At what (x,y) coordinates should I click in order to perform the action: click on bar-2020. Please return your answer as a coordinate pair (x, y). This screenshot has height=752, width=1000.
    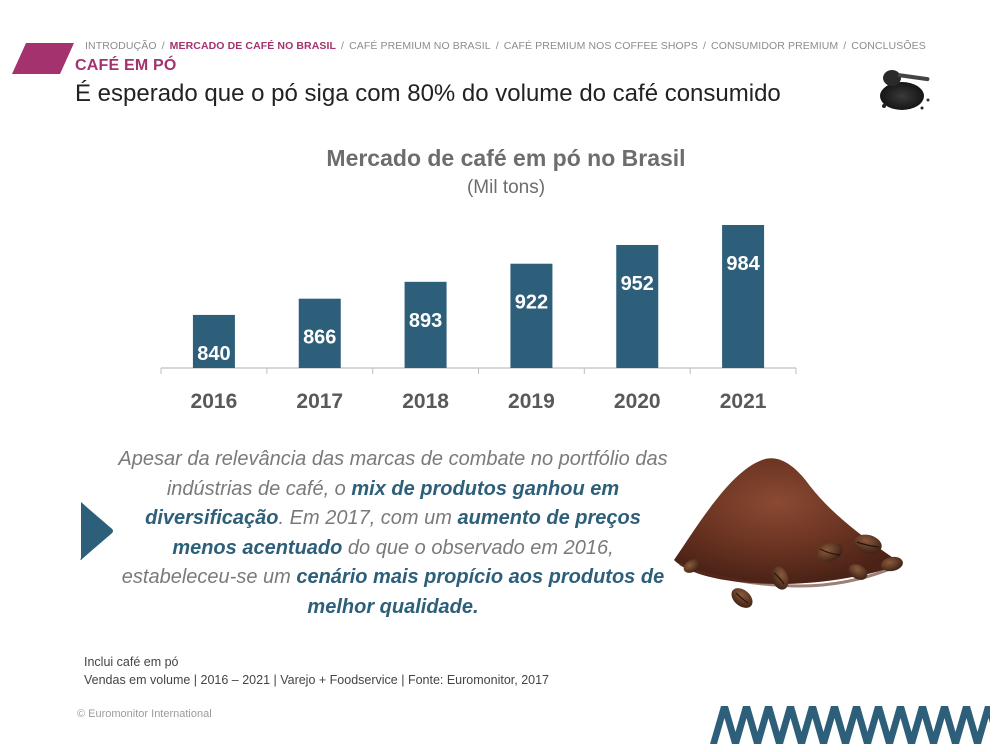
    Looking at the image, I should click on (637, 306).